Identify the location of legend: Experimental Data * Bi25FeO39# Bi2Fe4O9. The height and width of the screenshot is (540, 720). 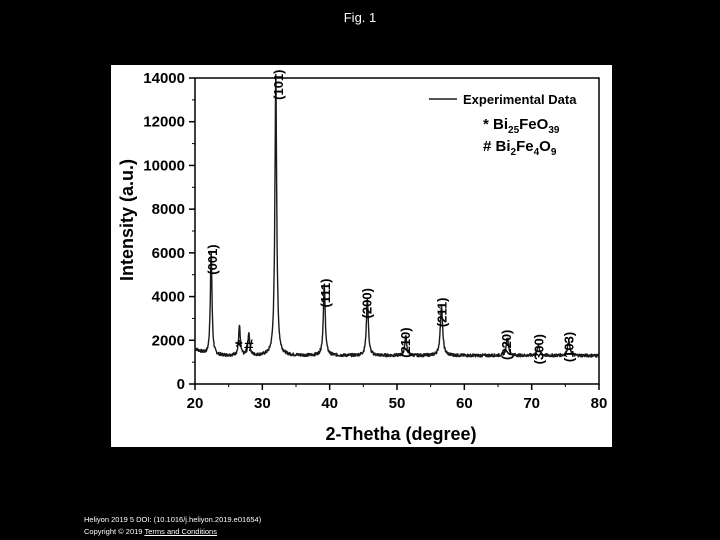
(503, 125).